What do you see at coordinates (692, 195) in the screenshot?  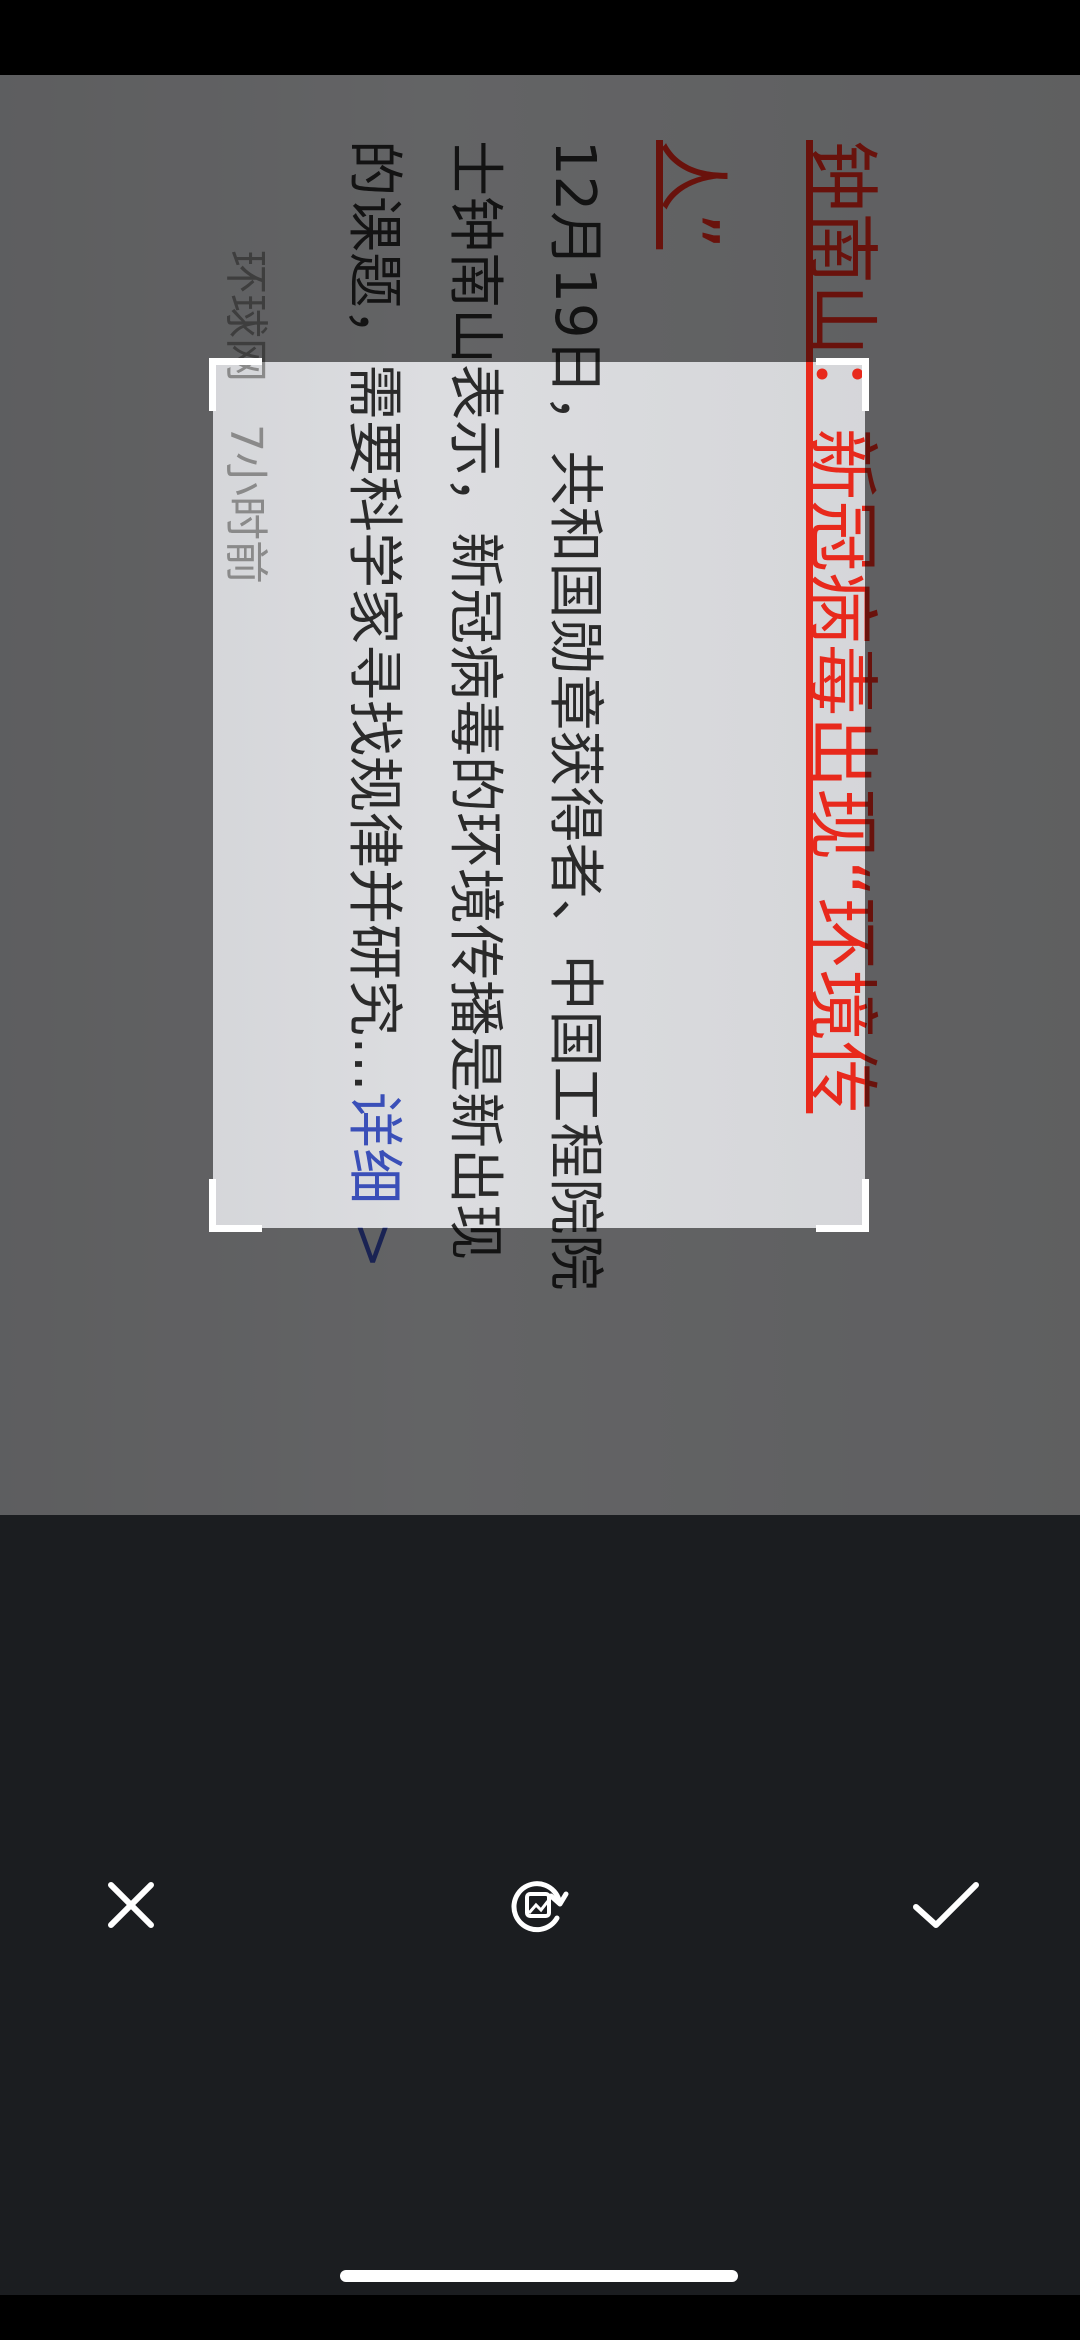 I see `headline: 人”` at bounding box center [692, 195].